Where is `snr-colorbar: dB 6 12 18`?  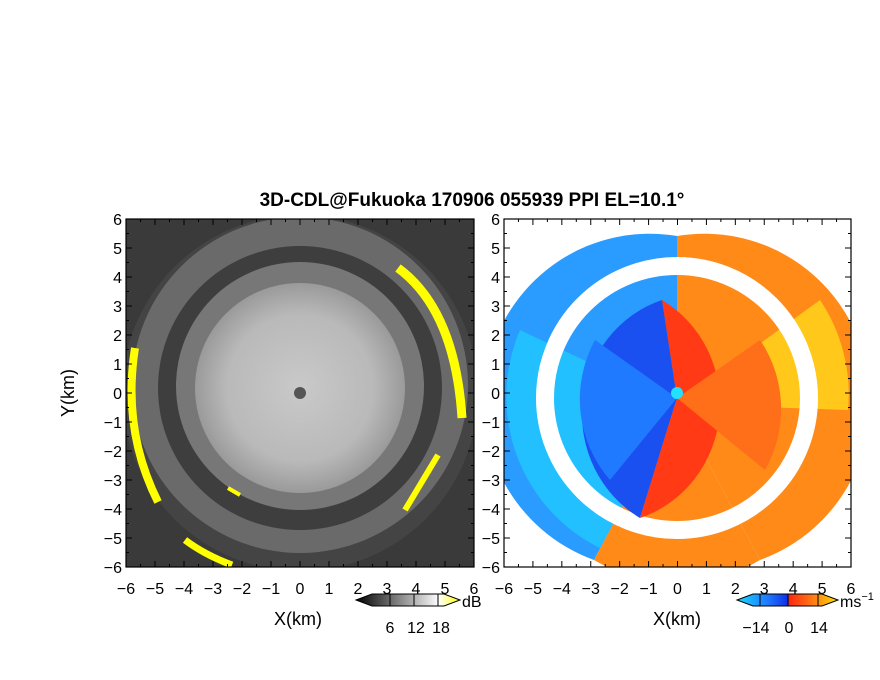
snr-colorbar: dB 6 12 18 is located at coordinates (418, 615).